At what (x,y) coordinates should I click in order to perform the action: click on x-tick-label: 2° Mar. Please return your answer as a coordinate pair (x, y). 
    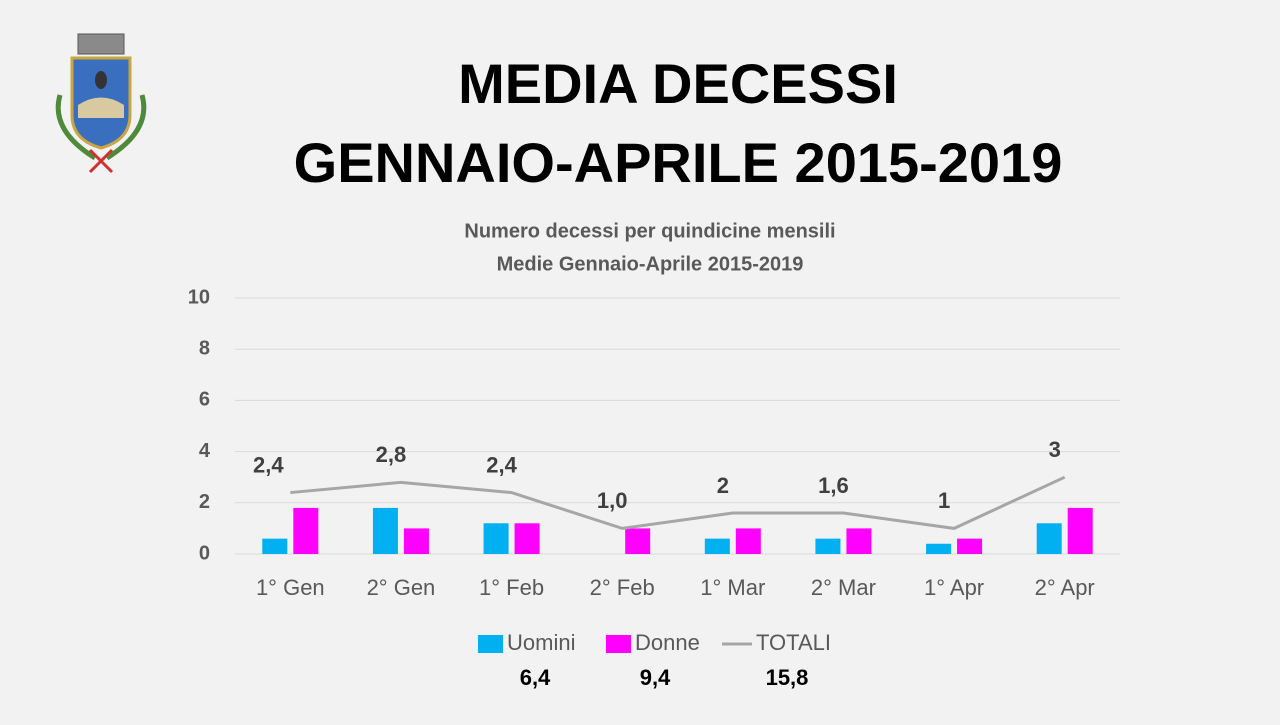
    Looking at the image, I should click on (843, 587).